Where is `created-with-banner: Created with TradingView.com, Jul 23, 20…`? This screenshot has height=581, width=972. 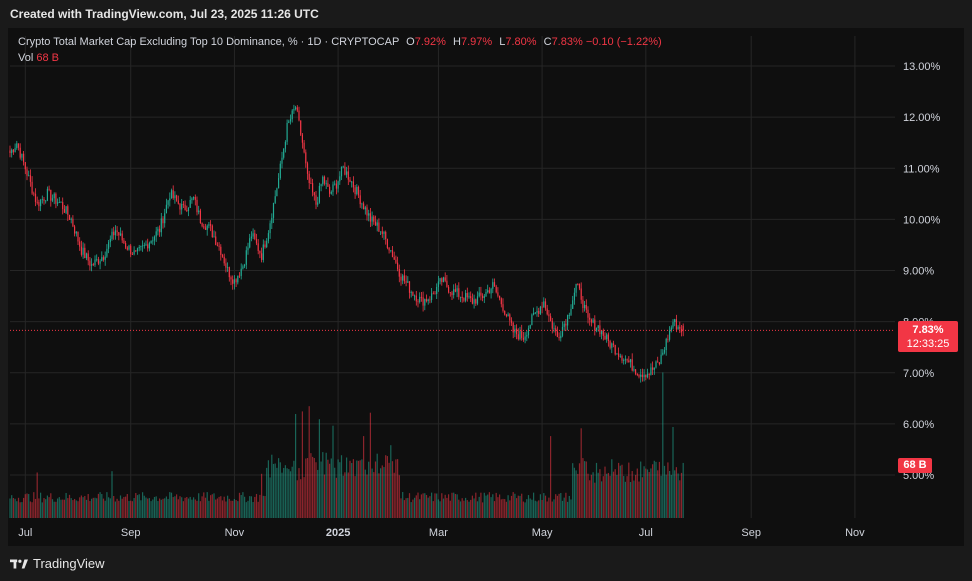 created-with-banner: Created with TradingView.com, Jul 23, 20… is located at coordinates (486, 14).